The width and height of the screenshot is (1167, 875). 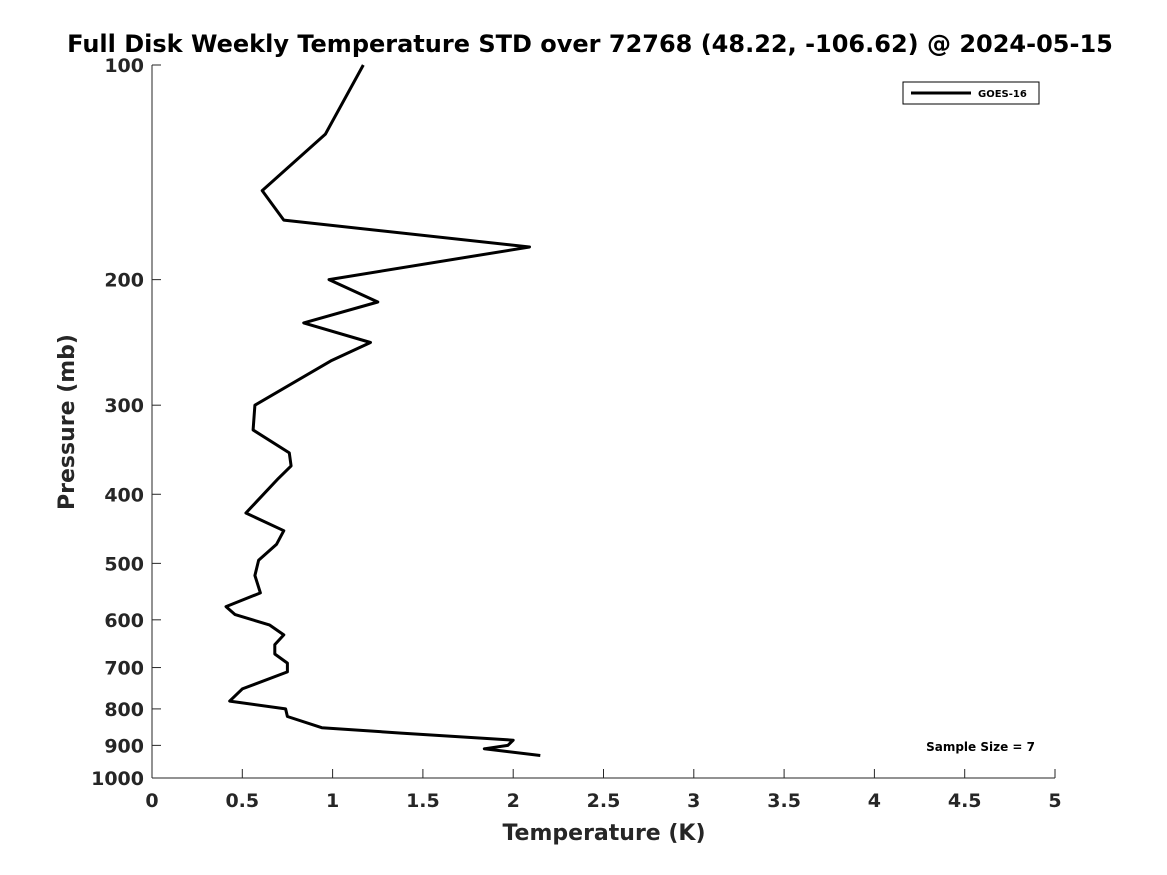 I want to click on x-tick-label: 1.5, so click(x=423, y=801).